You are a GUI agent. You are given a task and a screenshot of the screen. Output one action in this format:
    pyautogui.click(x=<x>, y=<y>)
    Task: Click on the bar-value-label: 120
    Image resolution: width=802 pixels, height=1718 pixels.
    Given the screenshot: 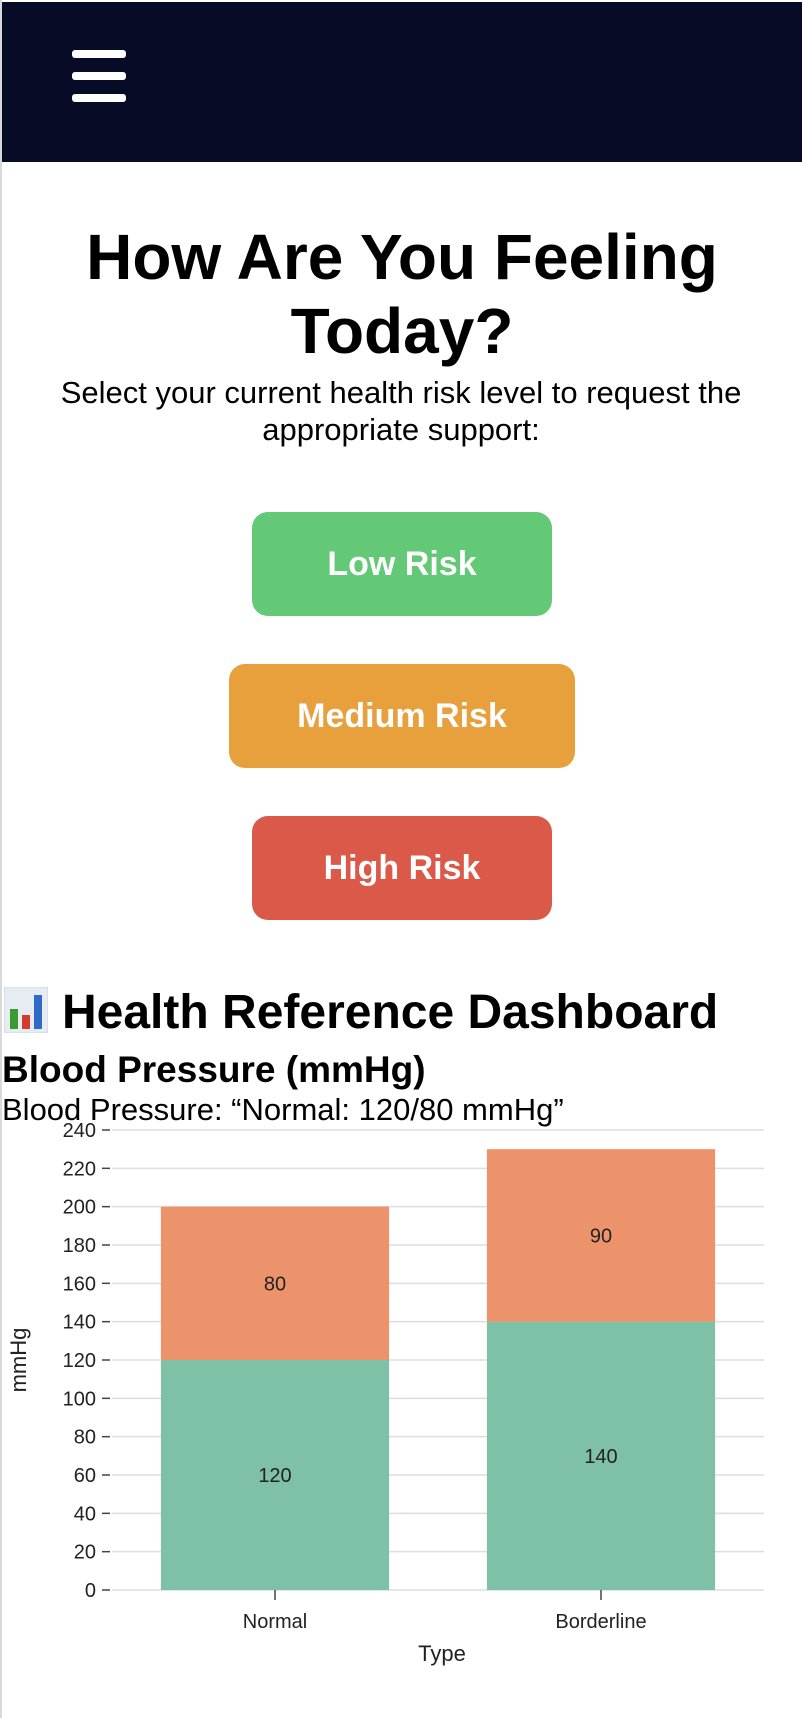 What is the action you would take?
    pyautogui.click(x=274, y=1476)
    